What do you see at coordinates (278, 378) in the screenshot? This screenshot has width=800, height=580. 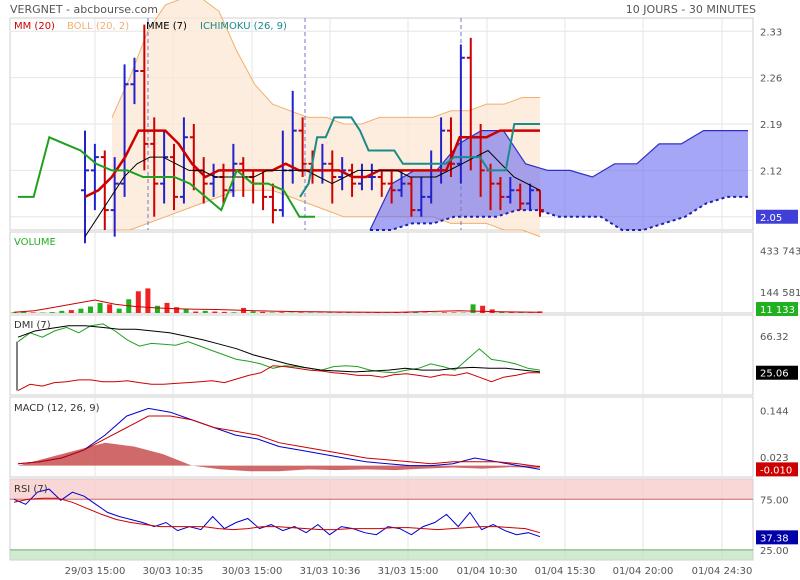 I see `dmi-minus-line` at bounding box center [278, 378].